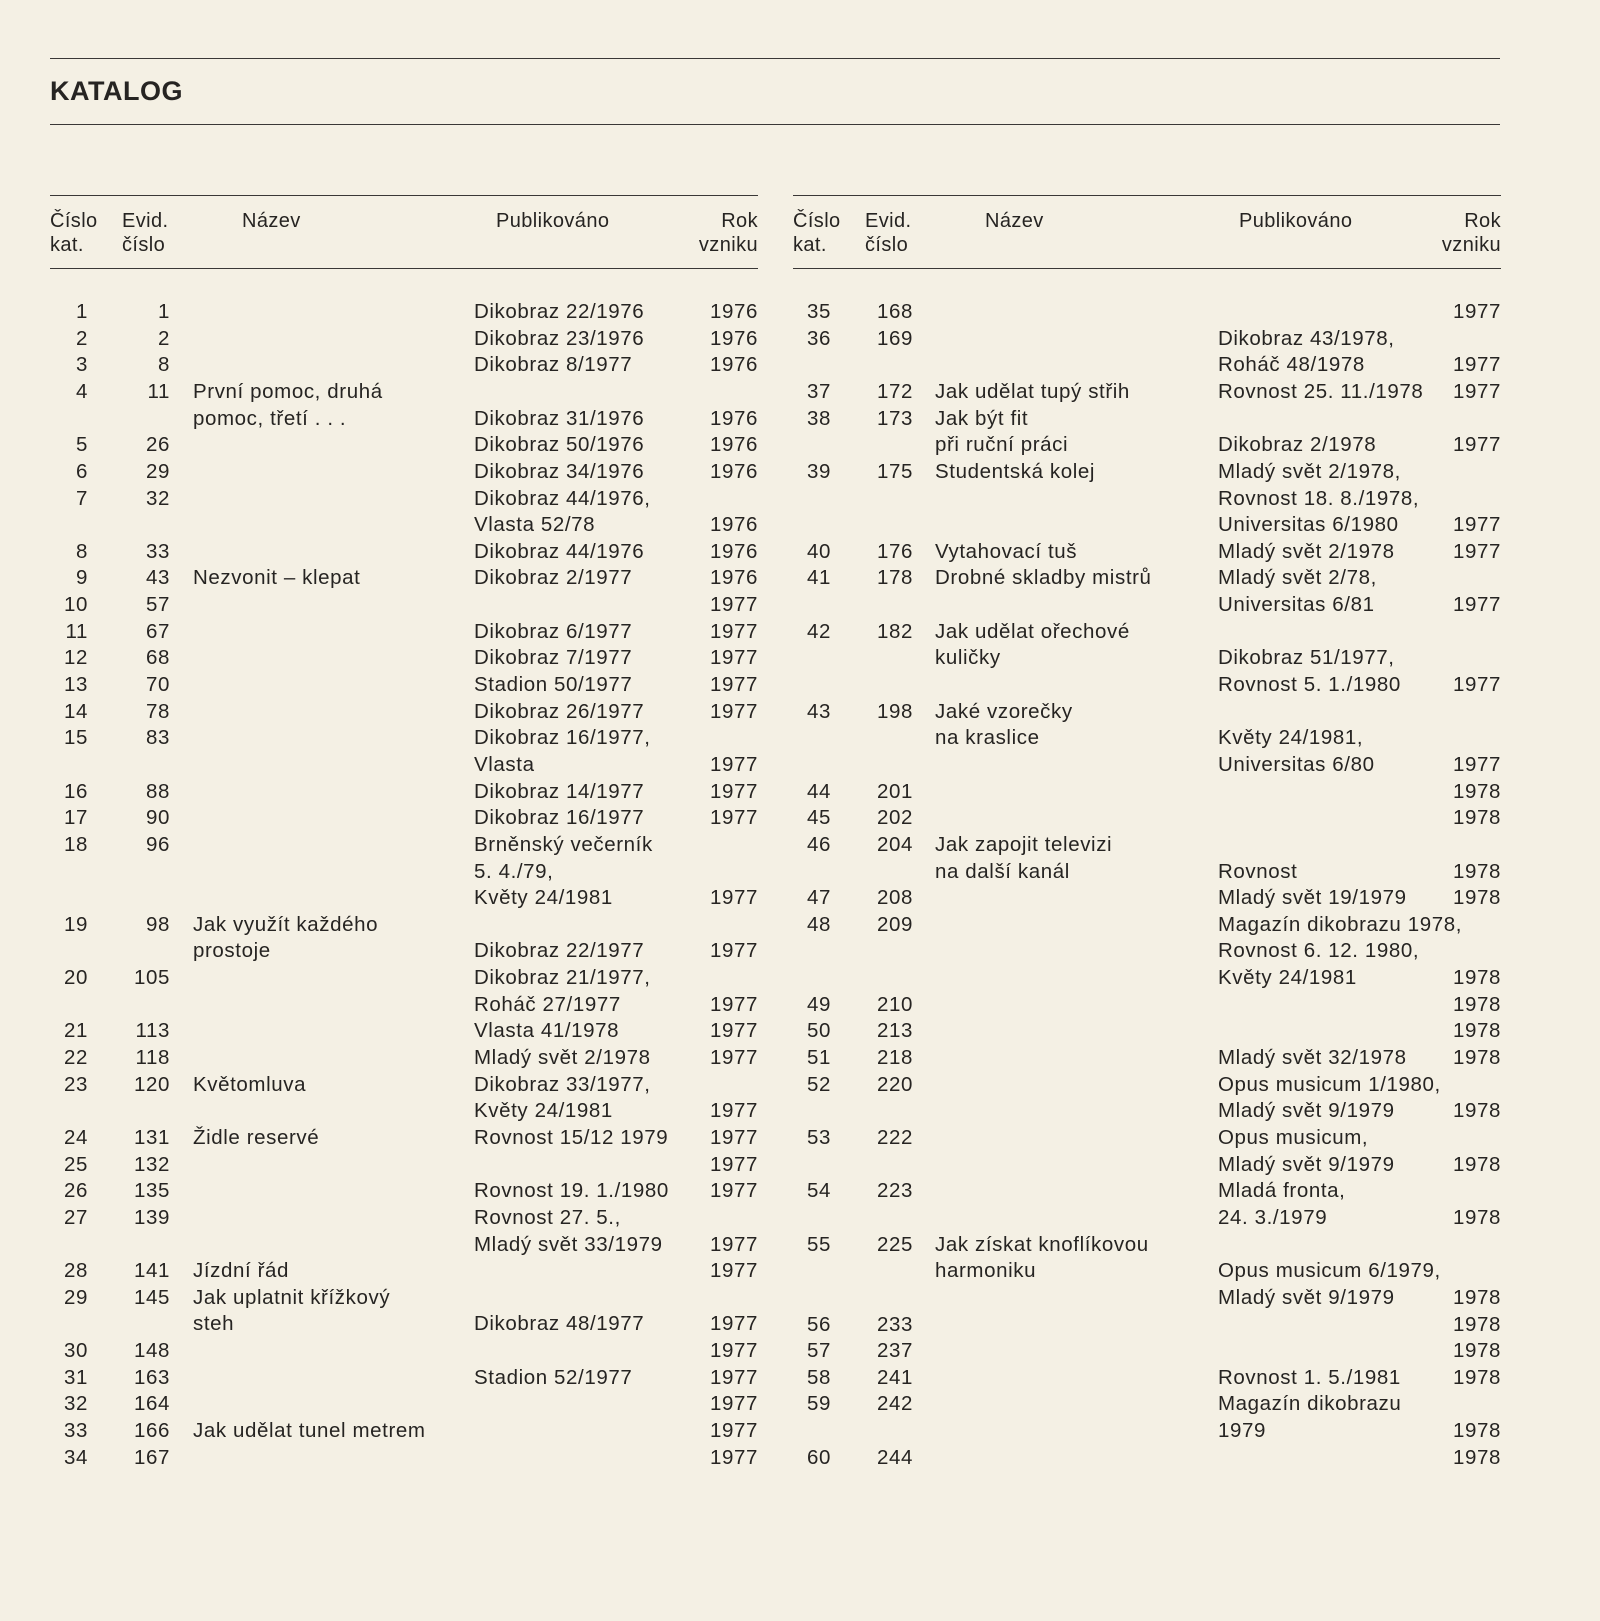  I want to click on catalog-number: 40, so click(818, 551).